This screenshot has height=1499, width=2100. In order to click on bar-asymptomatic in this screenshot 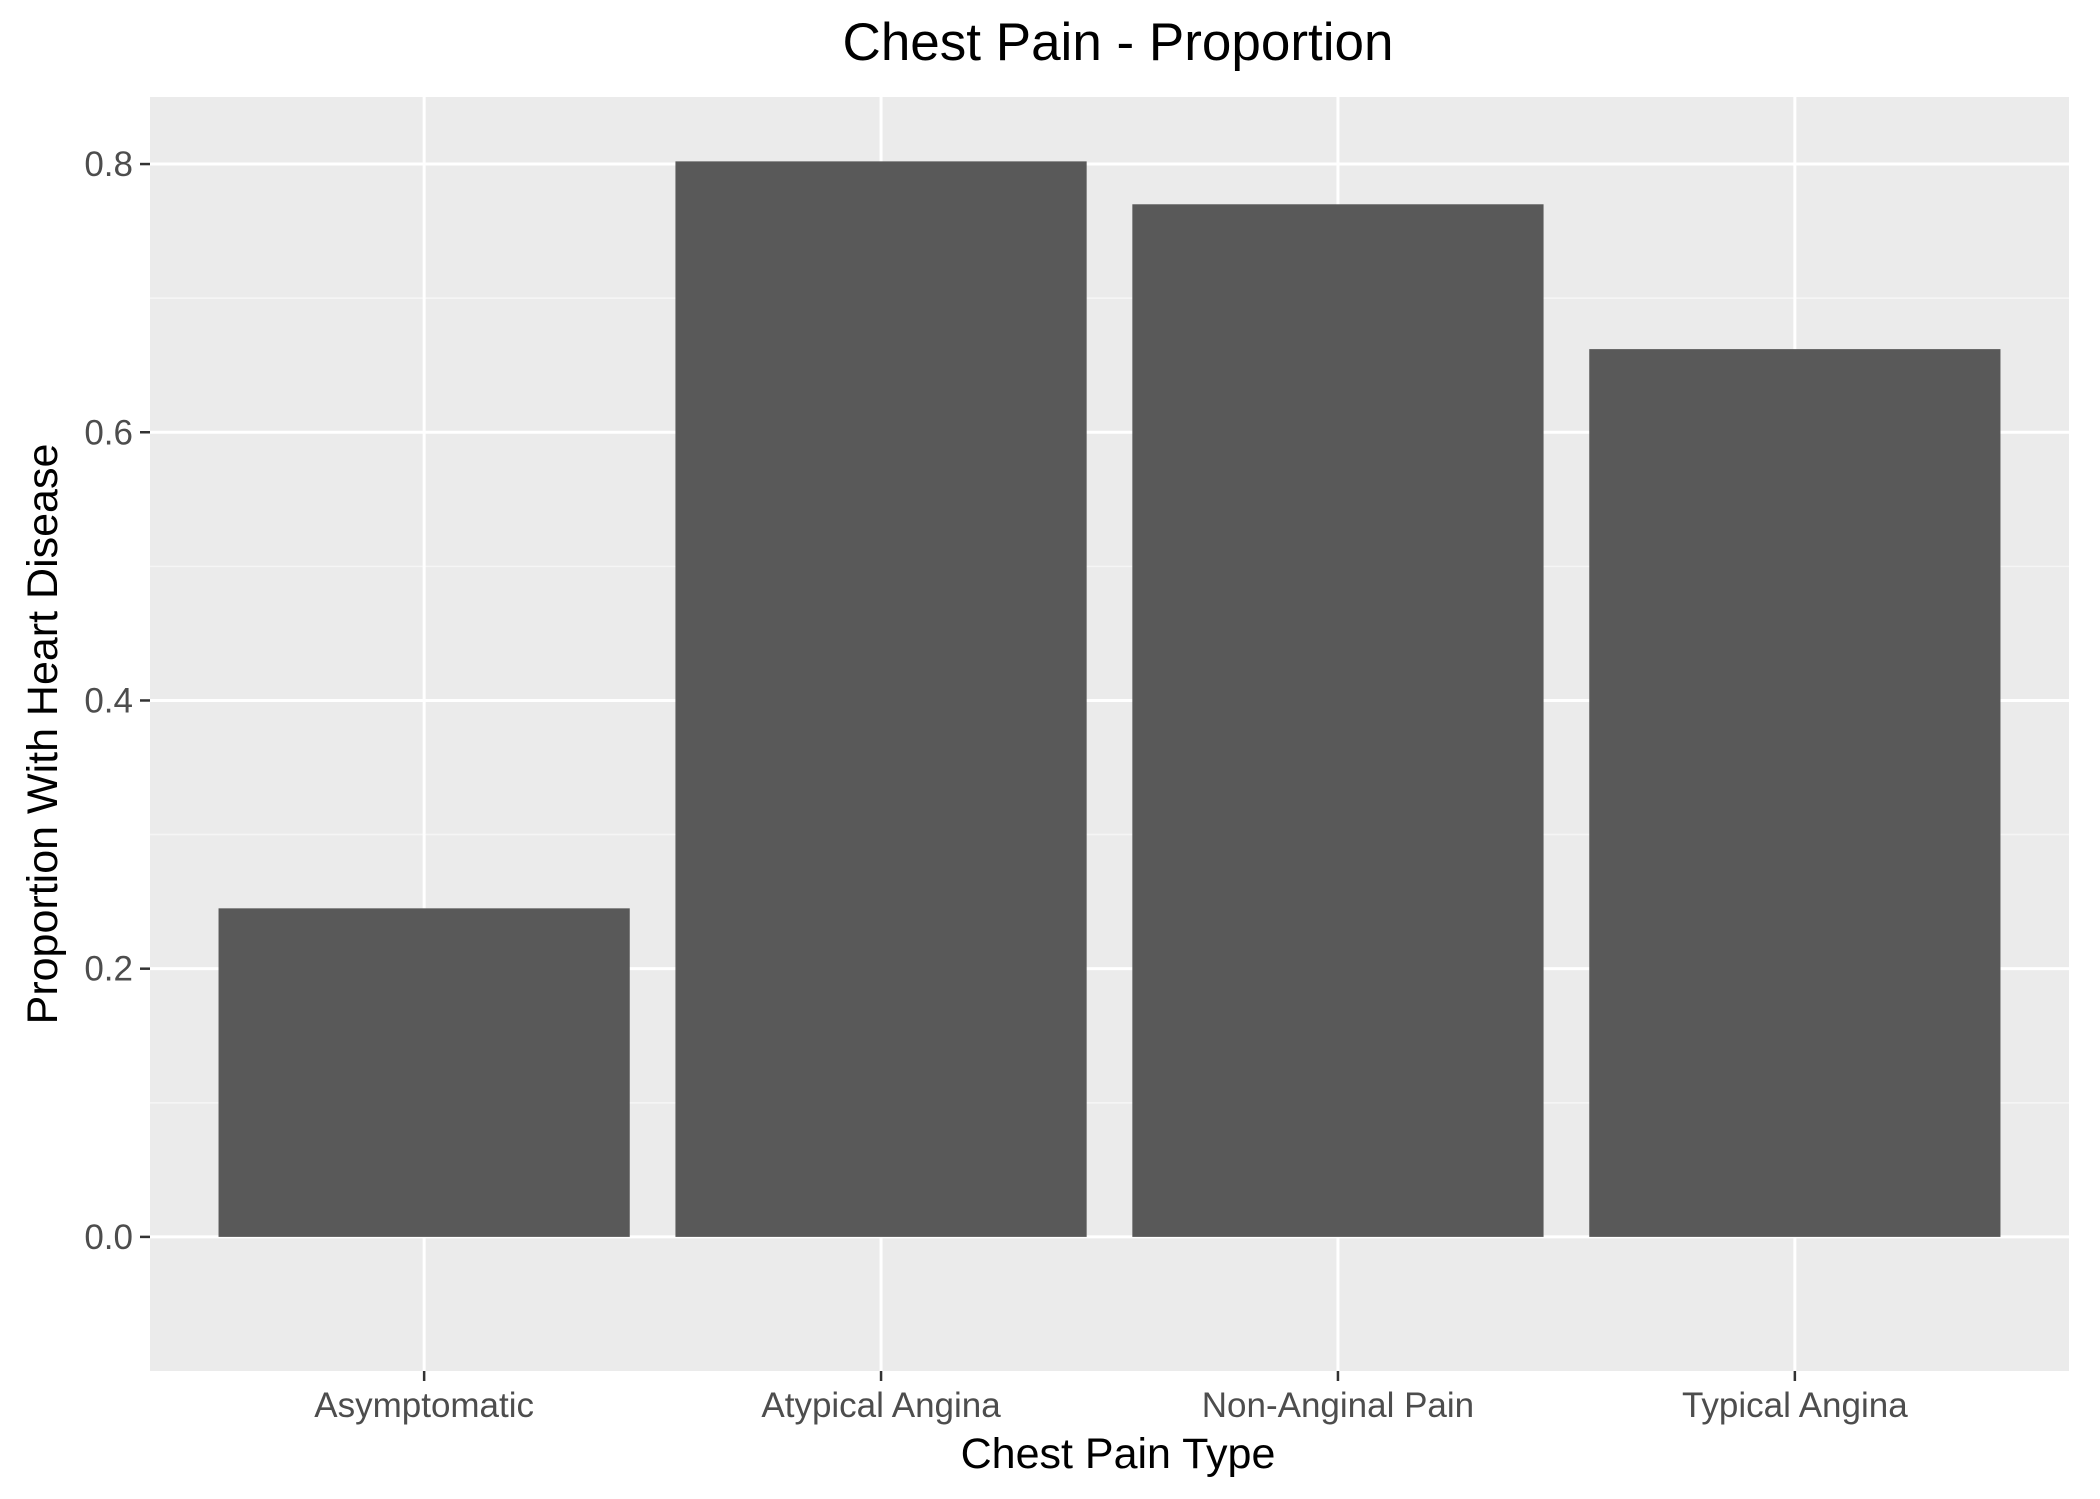, I will do `click(424, 1072)`.